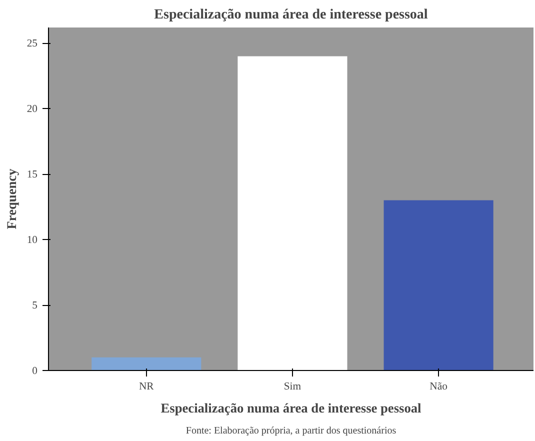  What do you see at coordinates (11, 199) in the screenshot?
I see `y-axis-title: Frequency` at bounding box center [11, 199].